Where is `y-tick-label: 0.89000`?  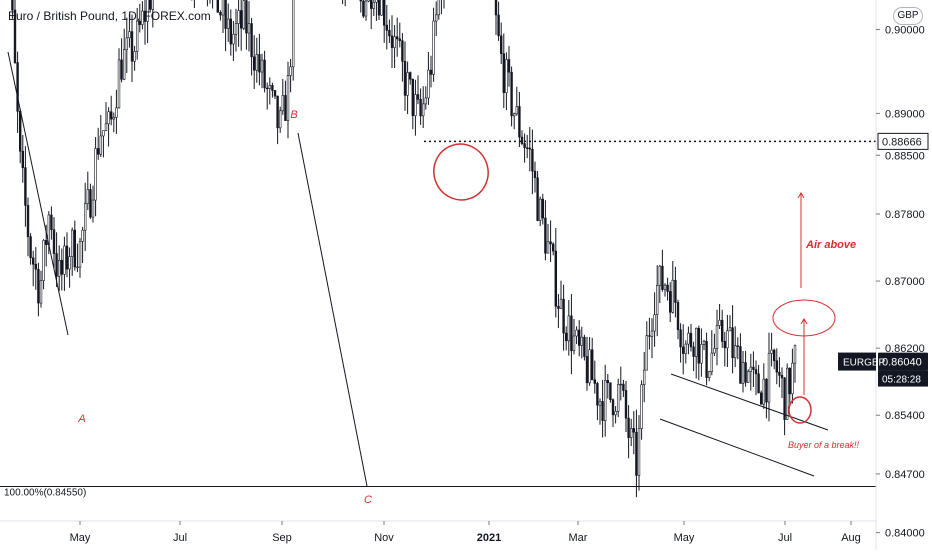 y-tick-label: 0.89000 is located at coordinates (905, 114).